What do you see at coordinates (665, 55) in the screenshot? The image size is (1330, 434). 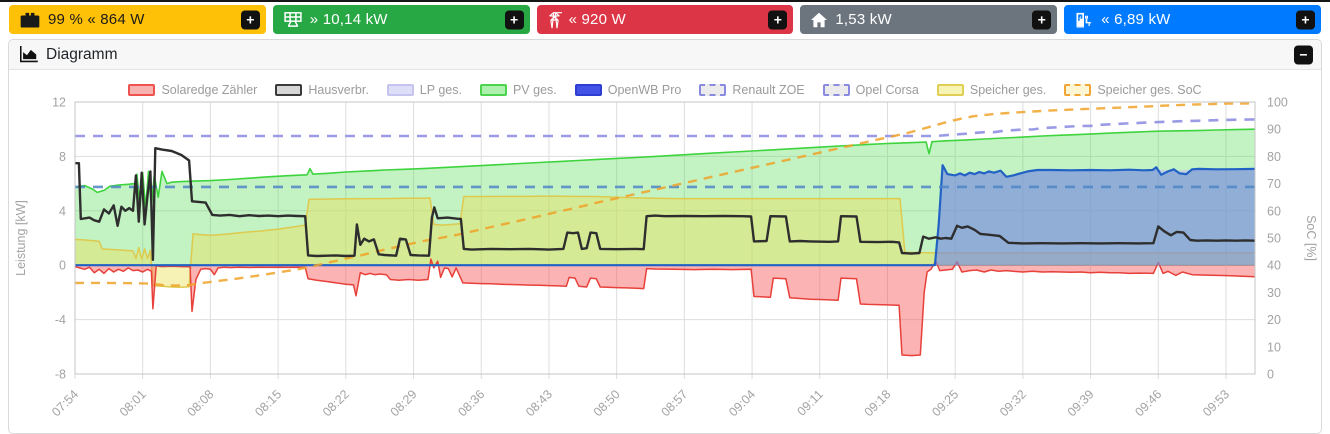 I see `diagram-card-header: Diagramm −` at bounding box center [665, 55].